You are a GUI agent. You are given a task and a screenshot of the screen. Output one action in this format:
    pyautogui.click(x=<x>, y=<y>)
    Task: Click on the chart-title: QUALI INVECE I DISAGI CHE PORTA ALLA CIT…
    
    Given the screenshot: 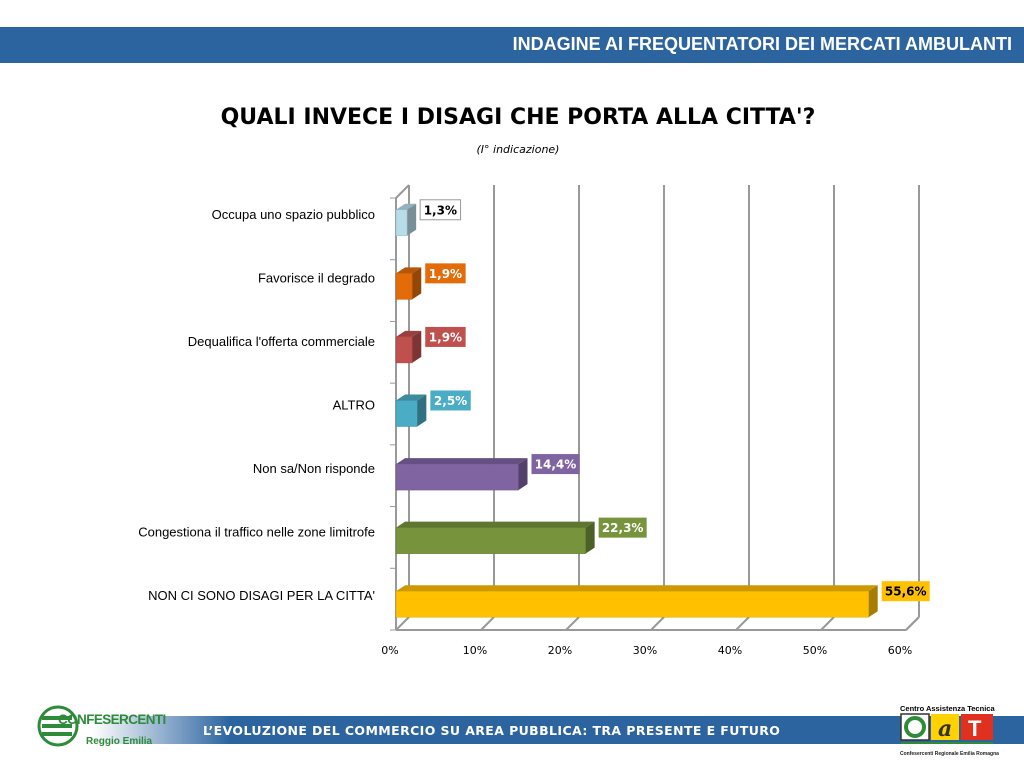 What is the action you would take?
    pyautogui.click(x=518, y=117)
    